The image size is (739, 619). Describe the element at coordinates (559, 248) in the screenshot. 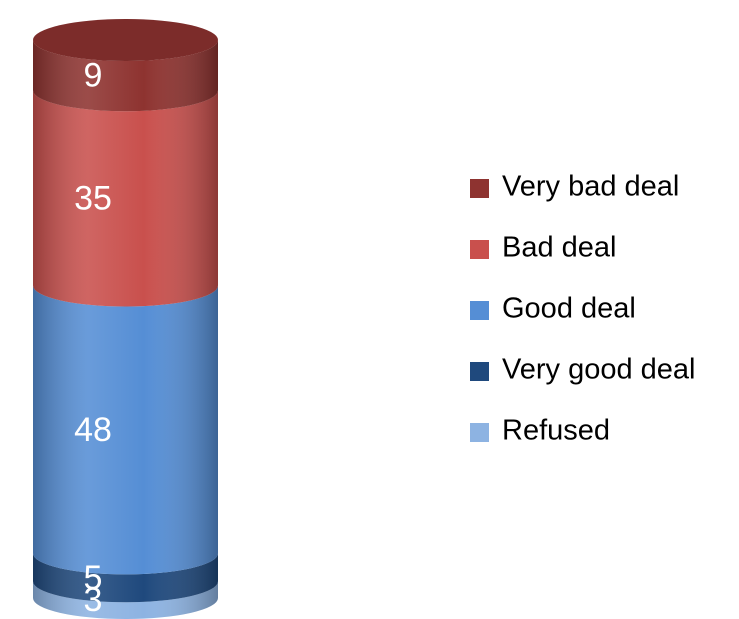

I see `legend-label: Bad deal` at that location.